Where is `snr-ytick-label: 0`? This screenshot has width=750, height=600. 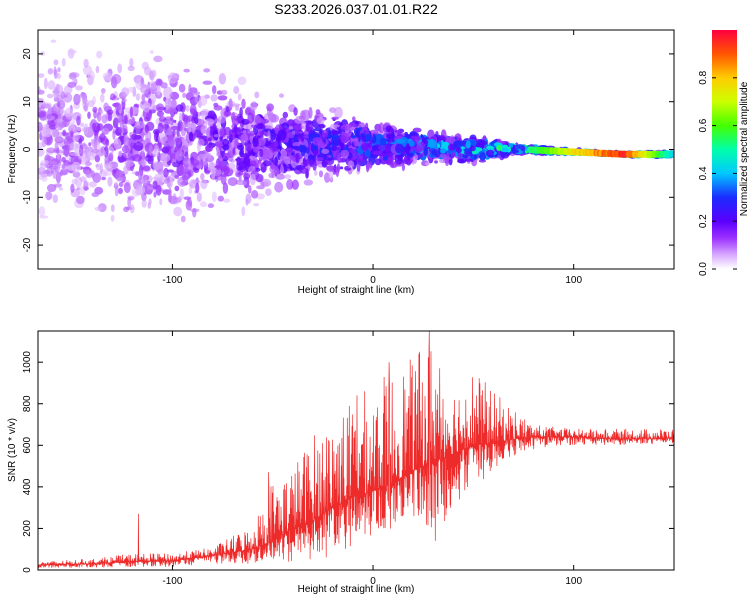 snr-ytick-label: 0 is located at coordinates (27, 570).